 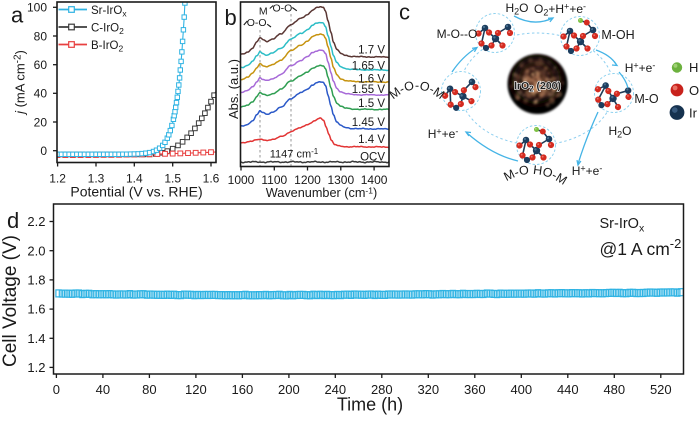 What do you see at coordinates (374, 180) in the screenshot?
I see `svg-text: 1400` at bounding box center [374, 180].